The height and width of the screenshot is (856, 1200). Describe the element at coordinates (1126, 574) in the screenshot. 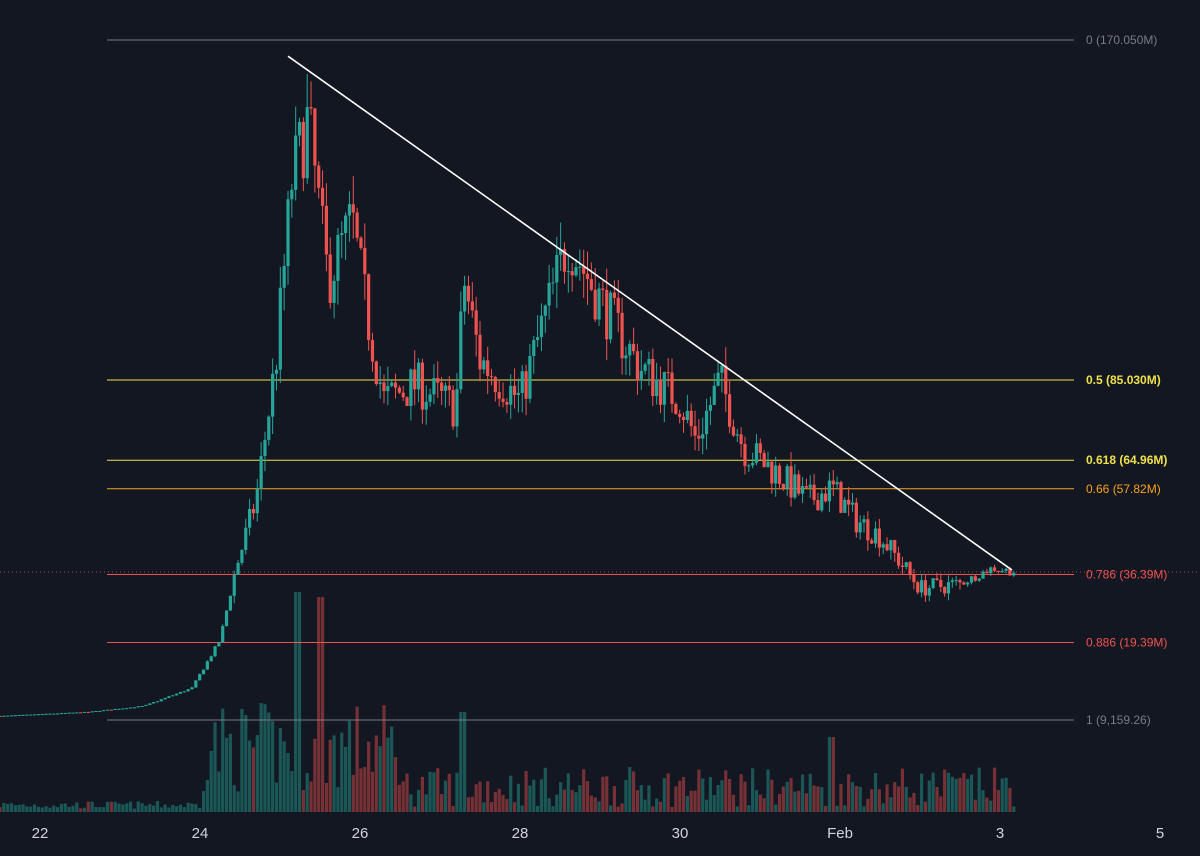

I see `fib-label-4: 0.786 (36.39M)` at that location.